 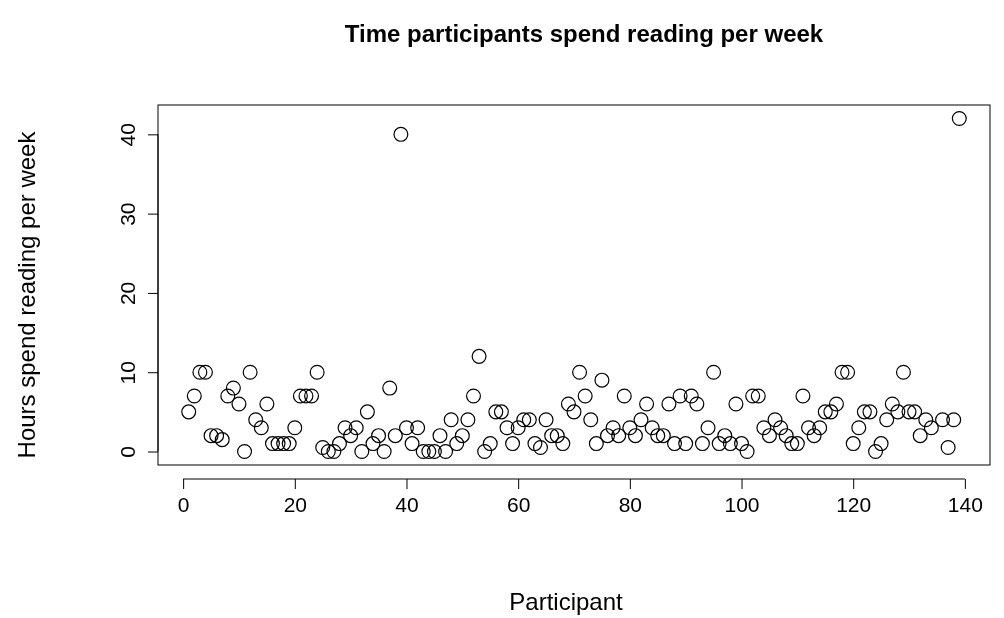 What do you see at coordinates (183, 504) in the screenshot?
I see `x-tick-label: 0` at bounding box center [183, 504].